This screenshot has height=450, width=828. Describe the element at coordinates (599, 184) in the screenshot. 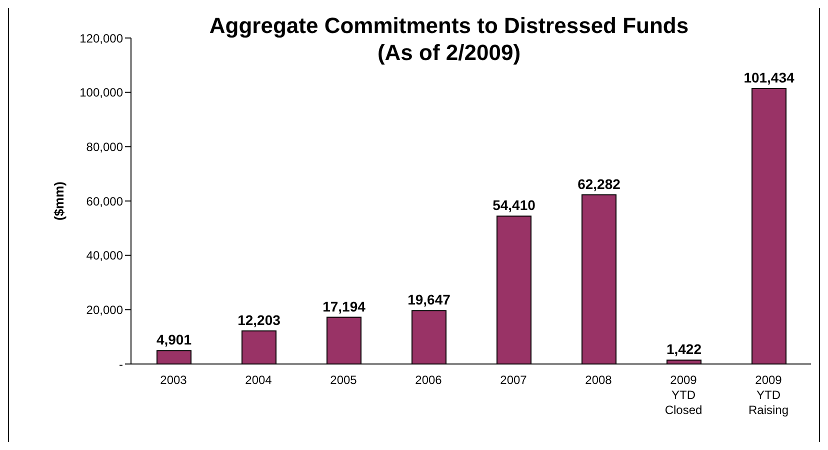

I see `data-label: 62,282` at that location.